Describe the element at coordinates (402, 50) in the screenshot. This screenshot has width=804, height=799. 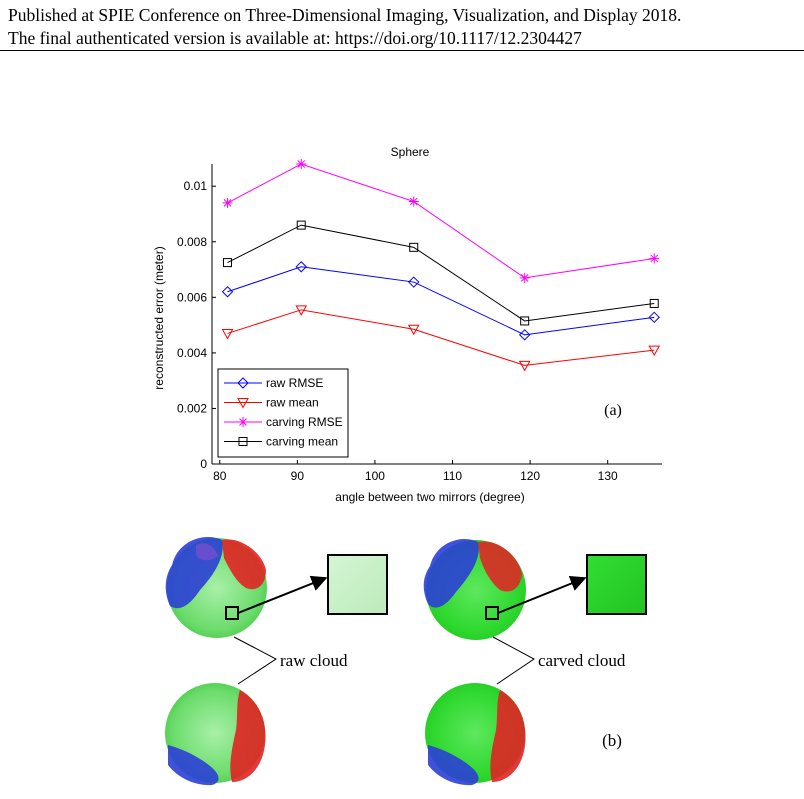
I see `header-rule` at that location.